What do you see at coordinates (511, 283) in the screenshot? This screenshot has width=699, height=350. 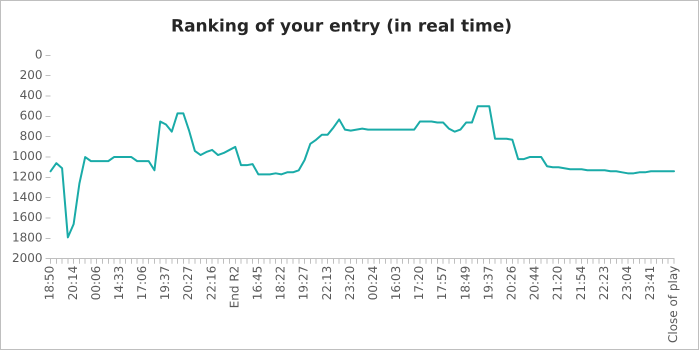 I see `x-tick-label: 20:26` at bounding box center [511, 283].